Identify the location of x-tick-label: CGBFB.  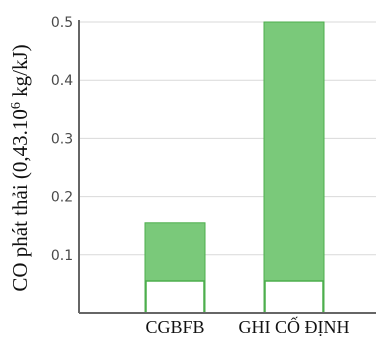
(174, 327).